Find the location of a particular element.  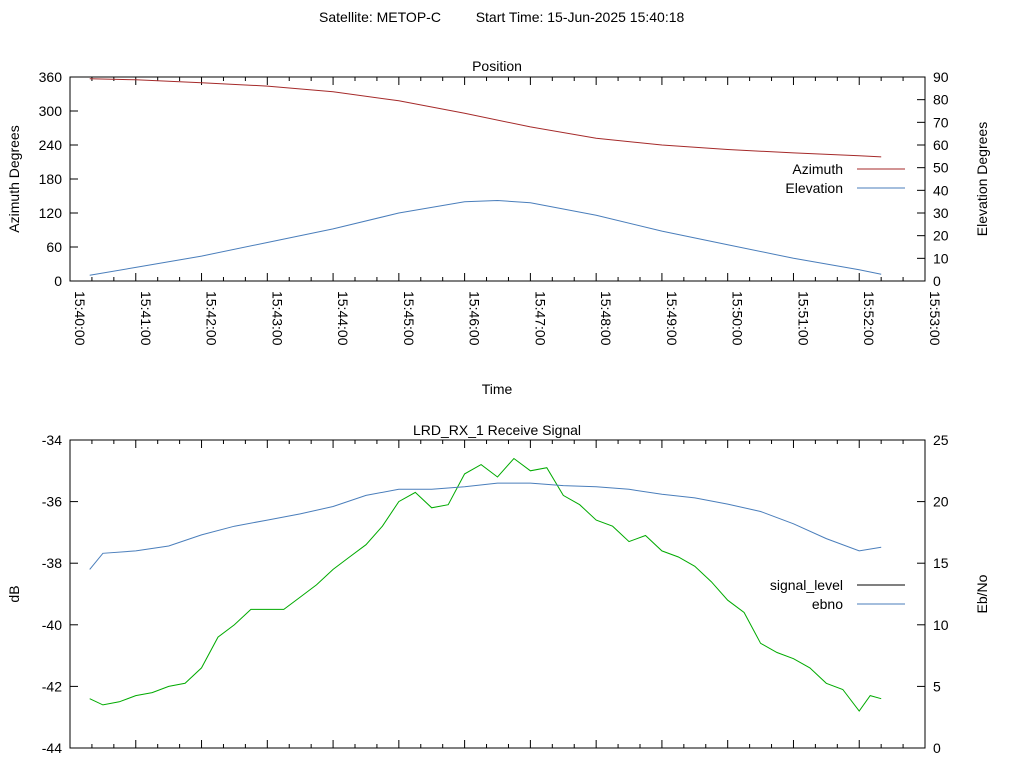

y2-tick-label: 5 is located at coordinates (937, 686).